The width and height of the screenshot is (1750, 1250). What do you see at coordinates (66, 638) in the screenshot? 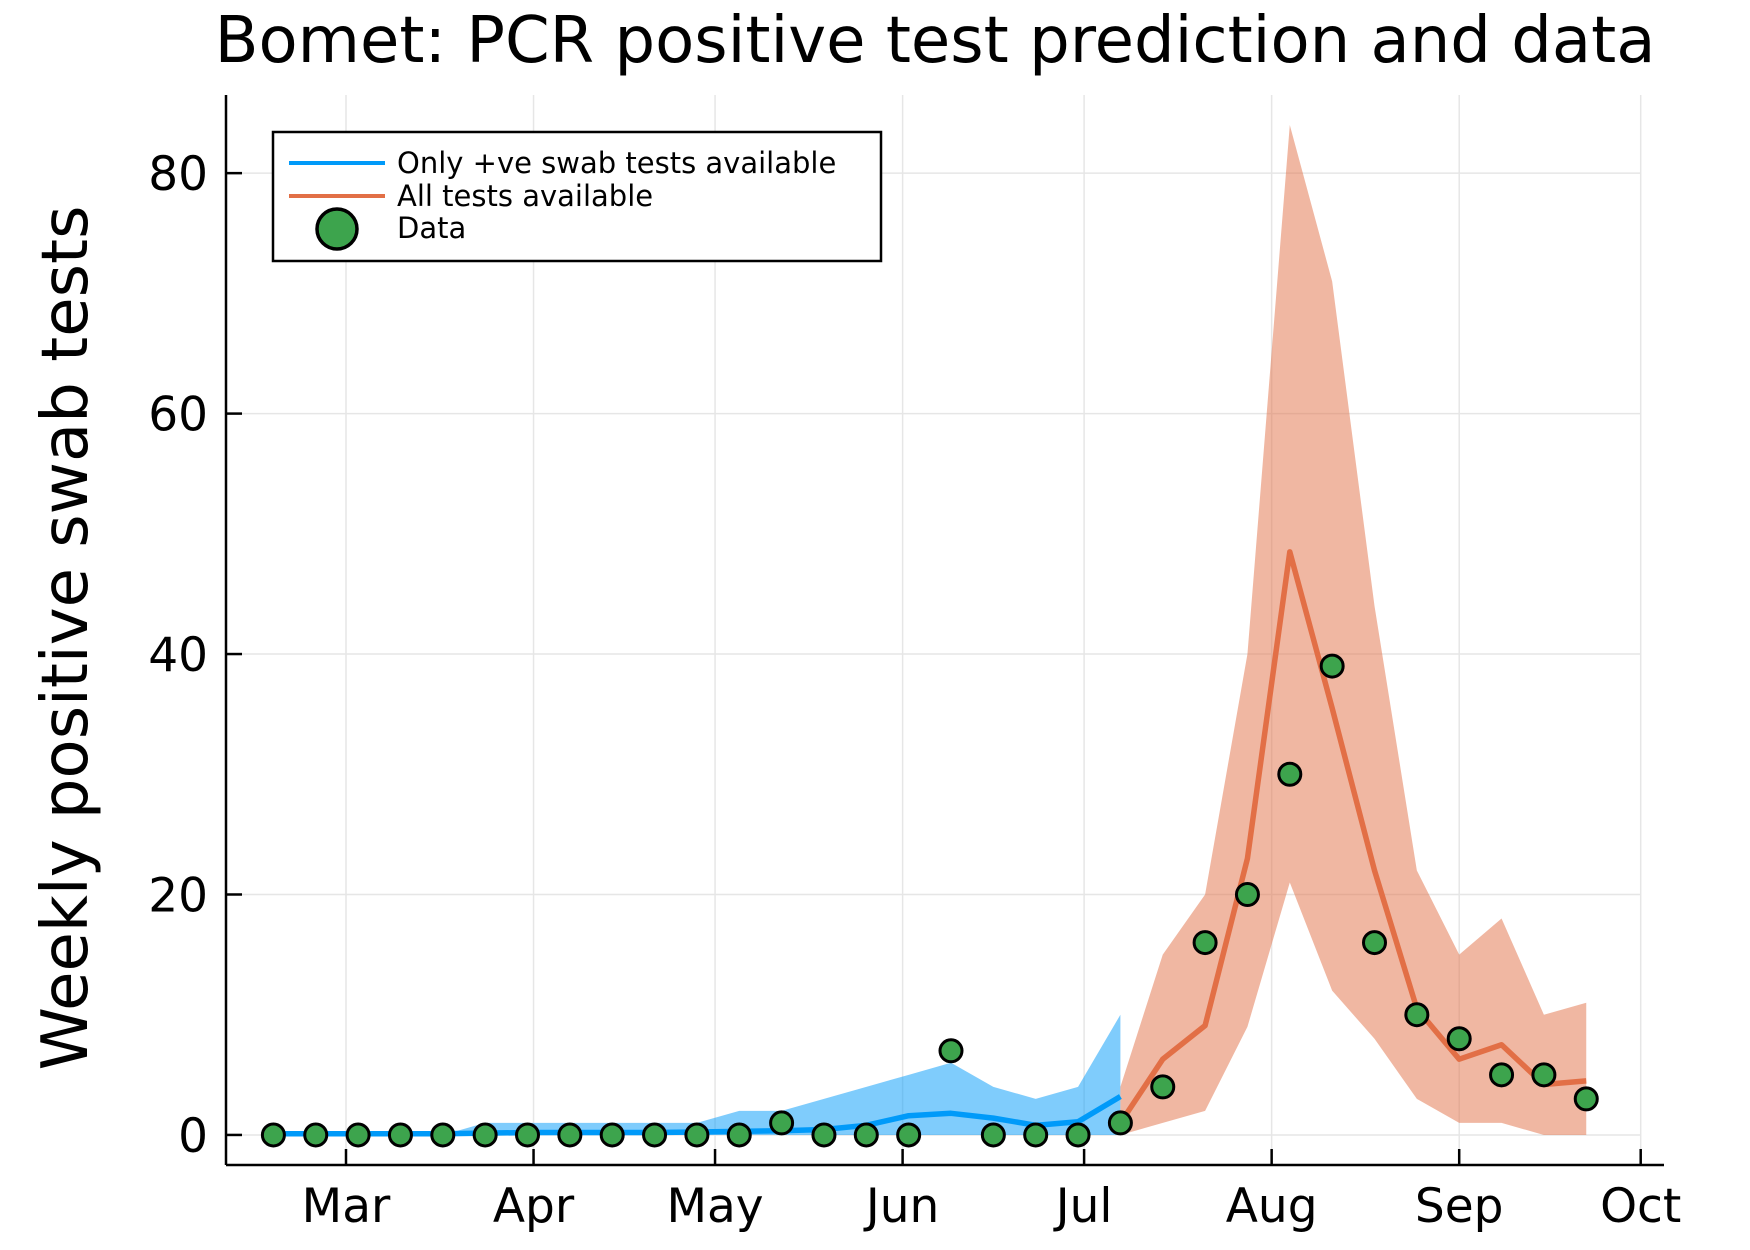
I see `y-axis-label: Weekly positive swab tests` at bounding box center [66, 638].